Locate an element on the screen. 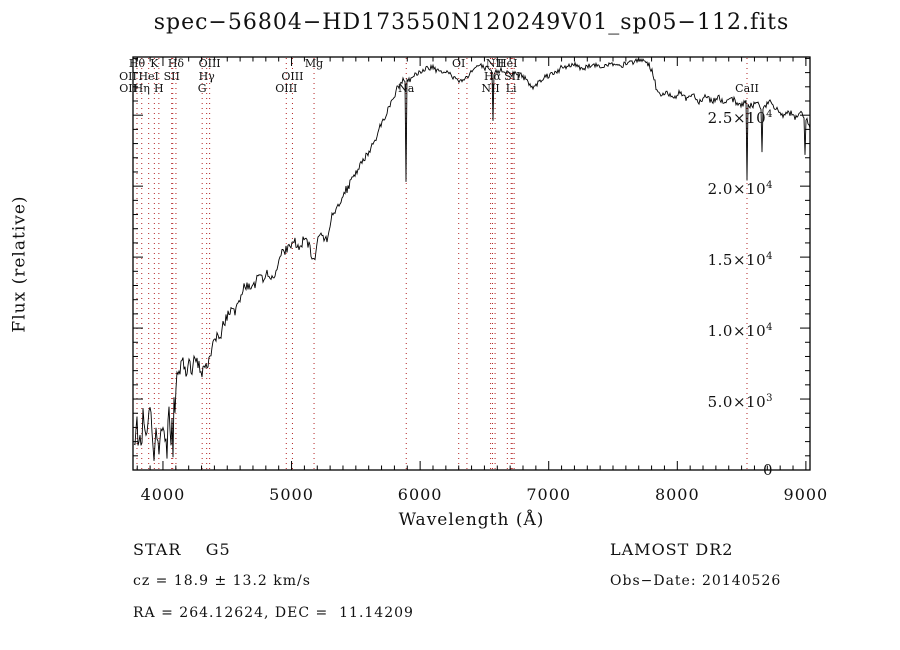 Image resolution: width=900 pixels, height=650 pixels. spectral-line-label: K is located at coordinates (154, 63).